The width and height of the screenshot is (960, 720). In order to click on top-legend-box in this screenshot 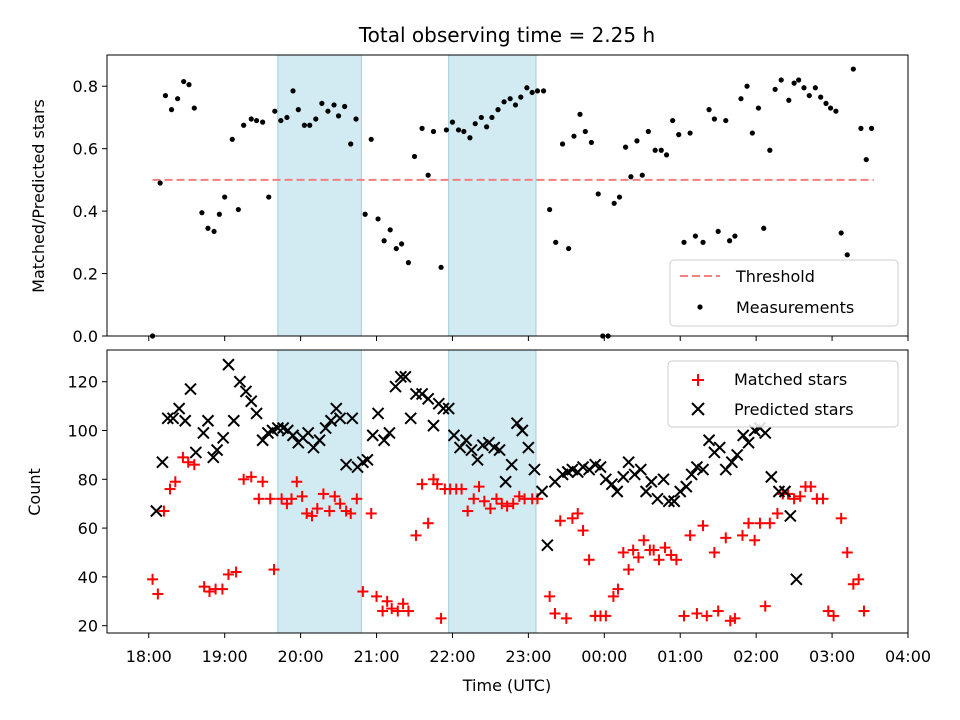, I will do `click(784, 293)`.